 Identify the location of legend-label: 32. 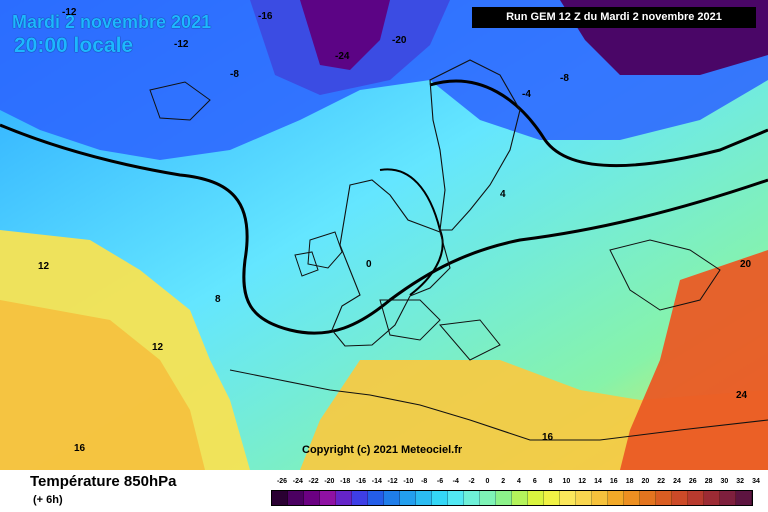
(740, 481).